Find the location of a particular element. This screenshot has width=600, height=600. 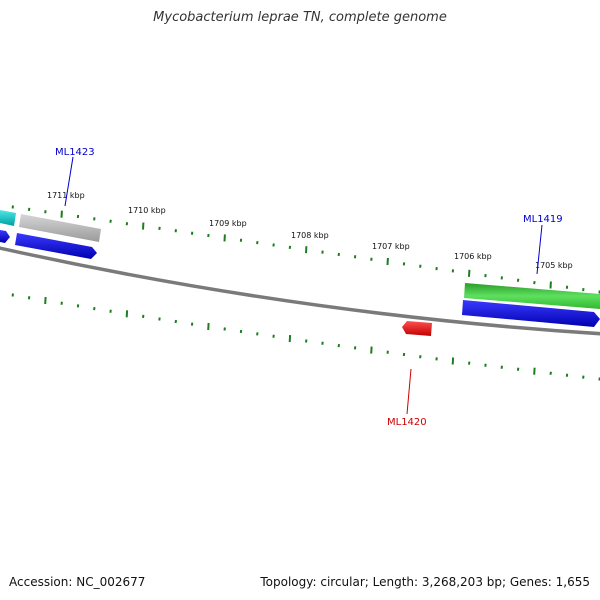

gene-feature-gray-ml1423 is located at coordinates (60, 228).